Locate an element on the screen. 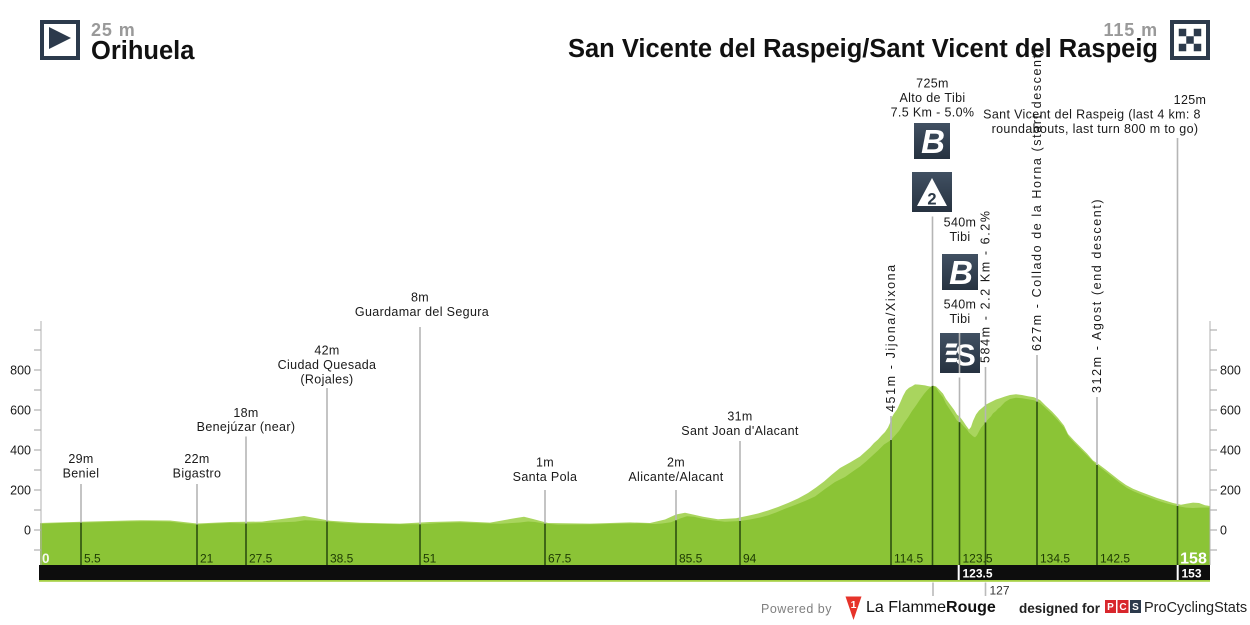 The width and height of the screenshot is (1250, 625). svg-text: 134.5 is located at coordinates (1055, 559).